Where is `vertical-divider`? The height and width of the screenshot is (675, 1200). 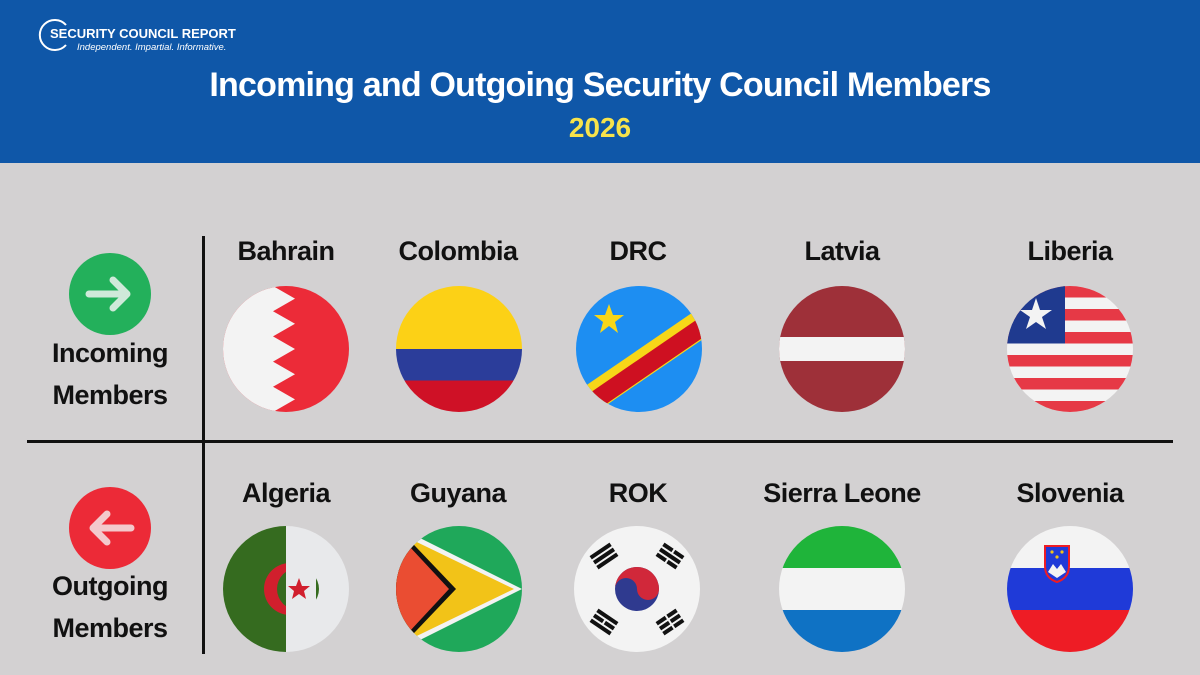
vertical-divider is located at coordinates (203, 445).